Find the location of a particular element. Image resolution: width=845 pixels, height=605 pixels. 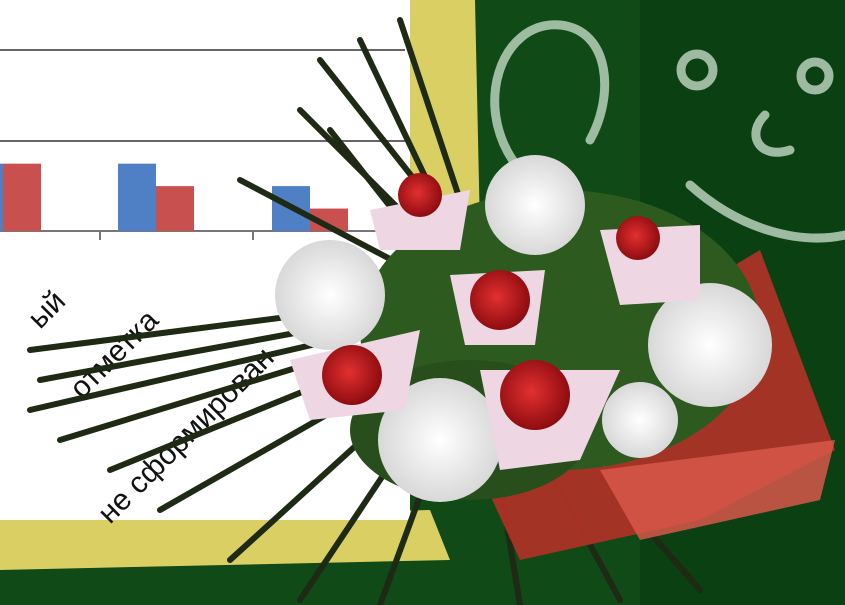

bar-series1-cat2 is located at coordinates (329, 219).